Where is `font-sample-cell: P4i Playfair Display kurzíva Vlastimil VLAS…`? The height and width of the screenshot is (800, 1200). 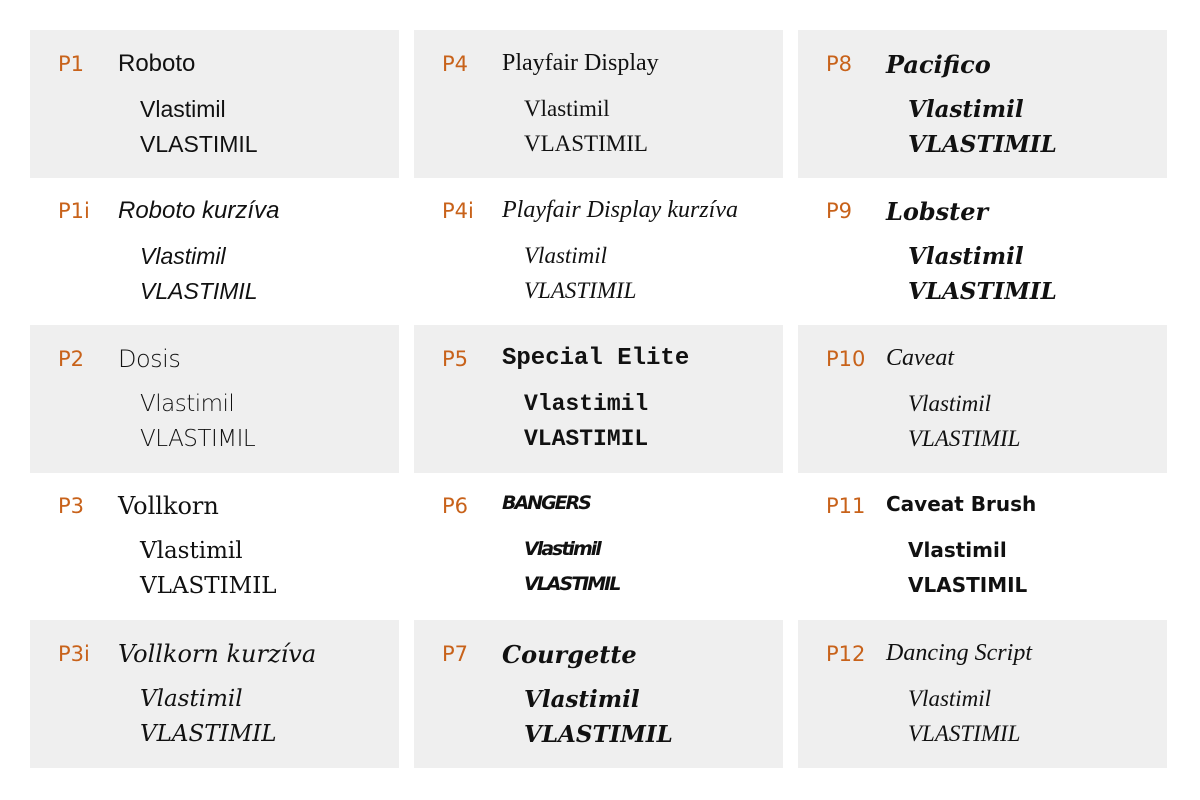
font-sample-cell: P4i Playfair Display kurzíva Vlastimil VLAS… is located at coordinates (598, 251).